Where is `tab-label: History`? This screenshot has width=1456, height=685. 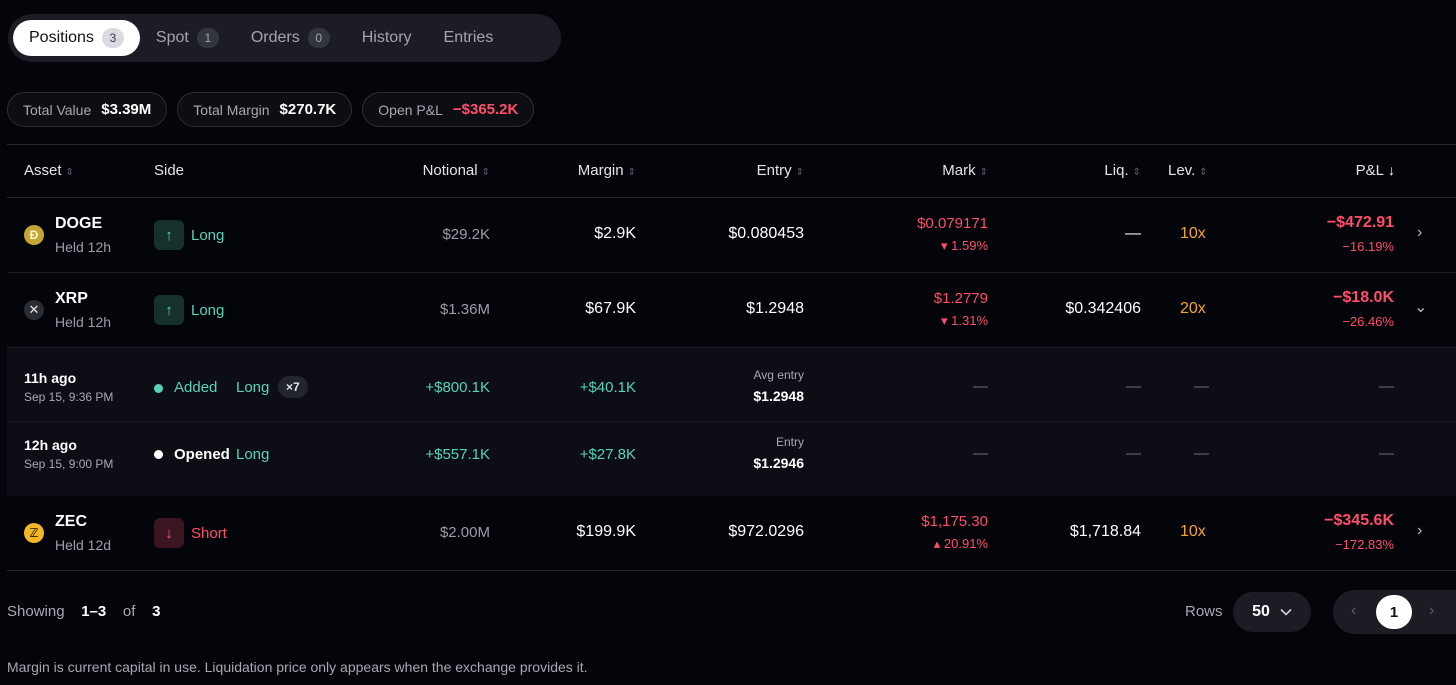 tab-label: History is located at coordinates (386, 37).